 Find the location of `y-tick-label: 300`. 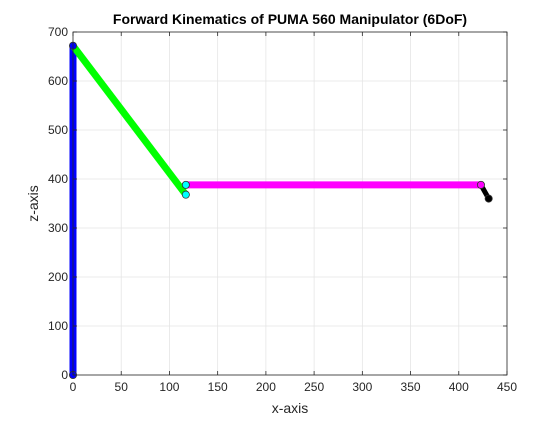

y-tick-label: 300 is located at coordinates (58, 228).